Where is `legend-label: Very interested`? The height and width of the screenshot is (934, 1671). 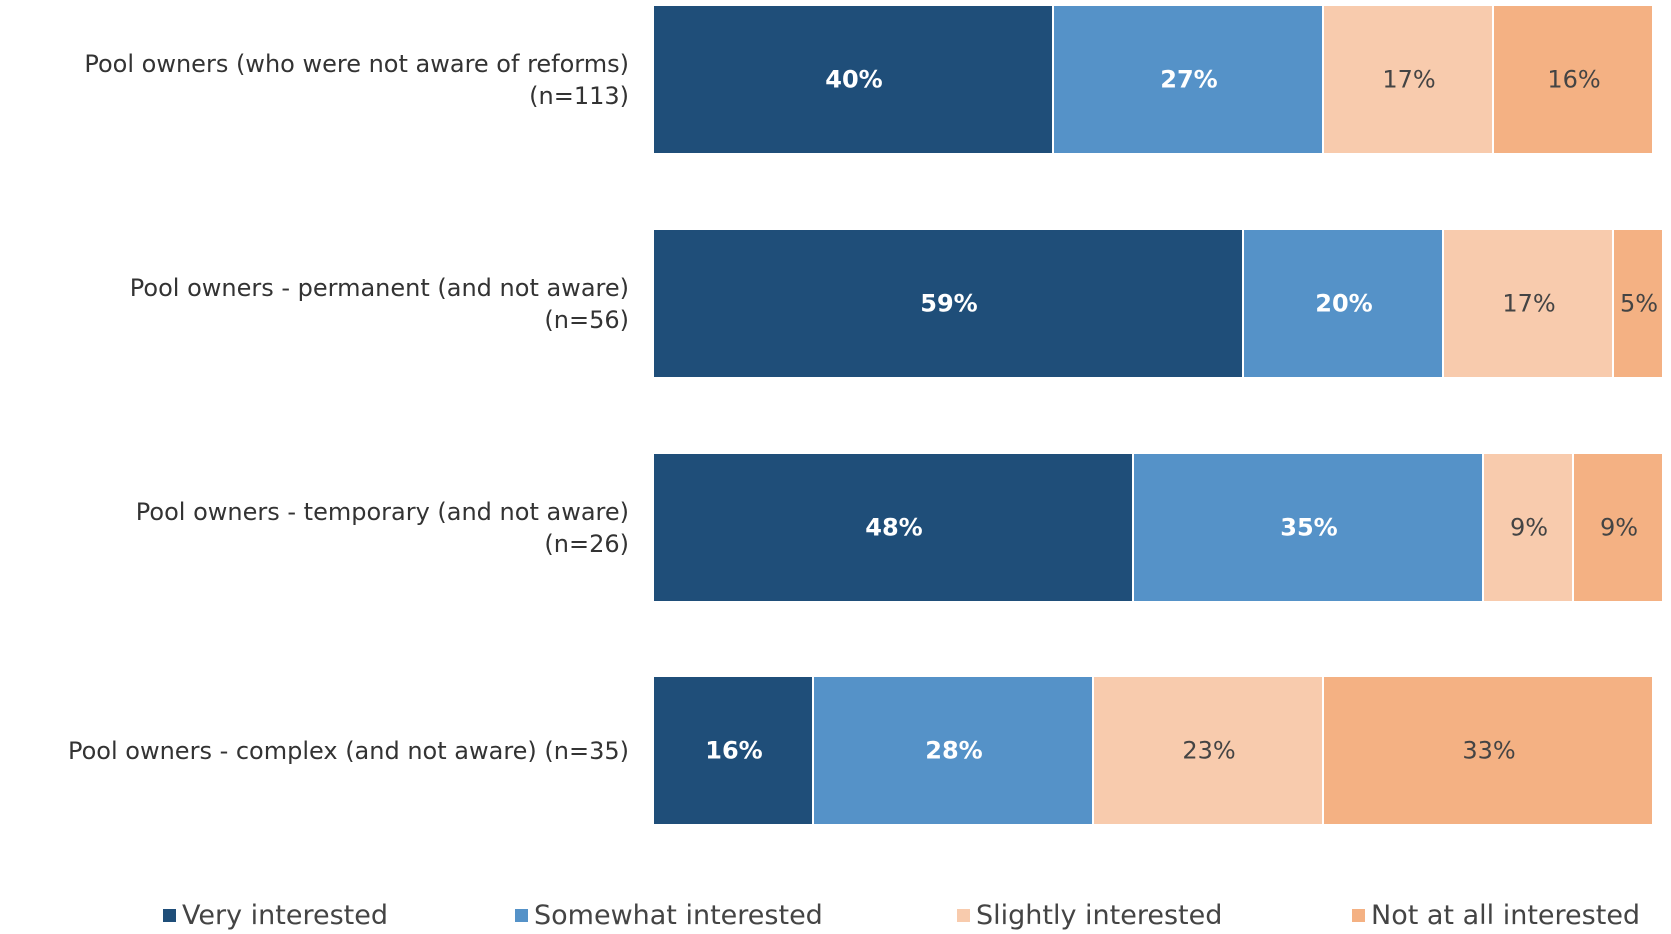 legend-label: Very interested is located at coordinates (285, 915).